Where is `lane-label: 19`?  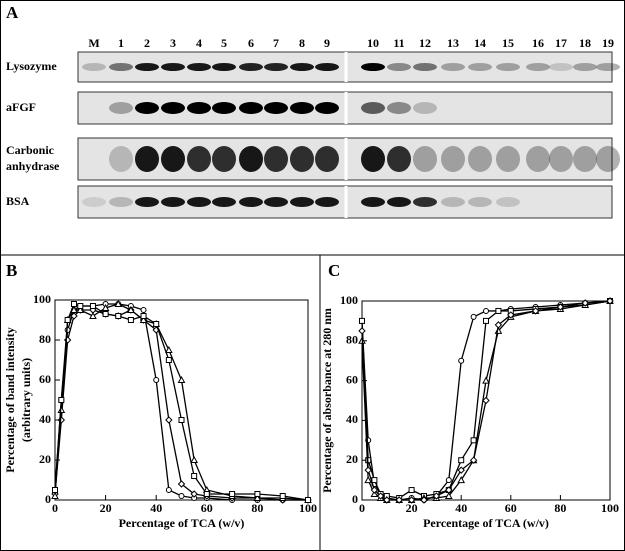 lane-label: 19 is located at coordinates (608, 43).